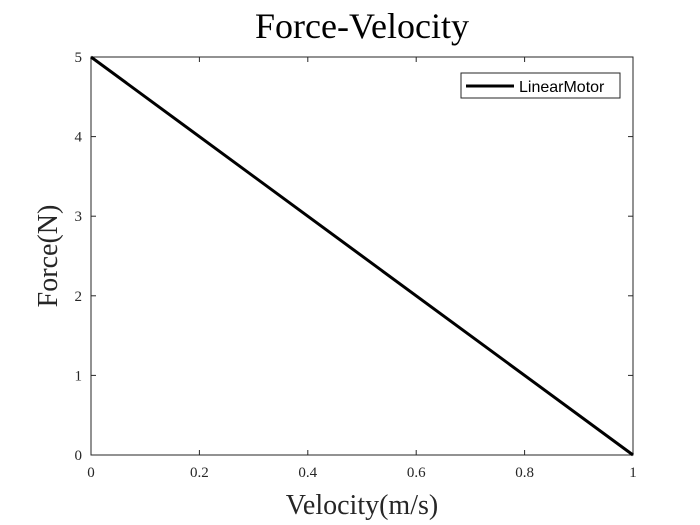 This screenshot has width=700, height=525. I want to click on y-tick-label: 4, so click(79, 138).